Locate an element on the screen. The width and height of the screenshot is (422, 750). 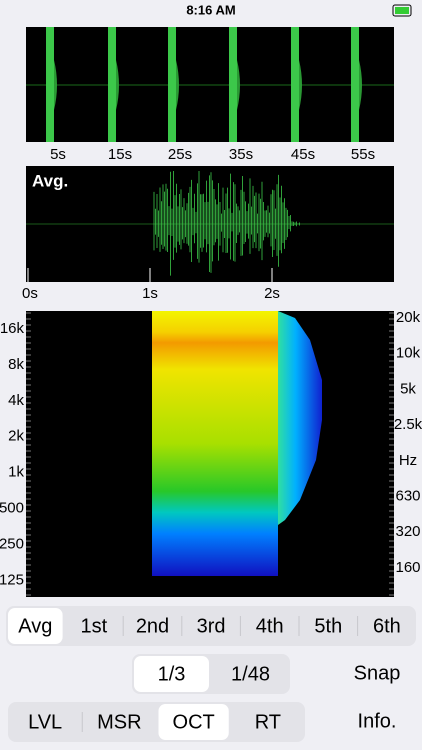
battery-icon is located at coordinates (402, 10).